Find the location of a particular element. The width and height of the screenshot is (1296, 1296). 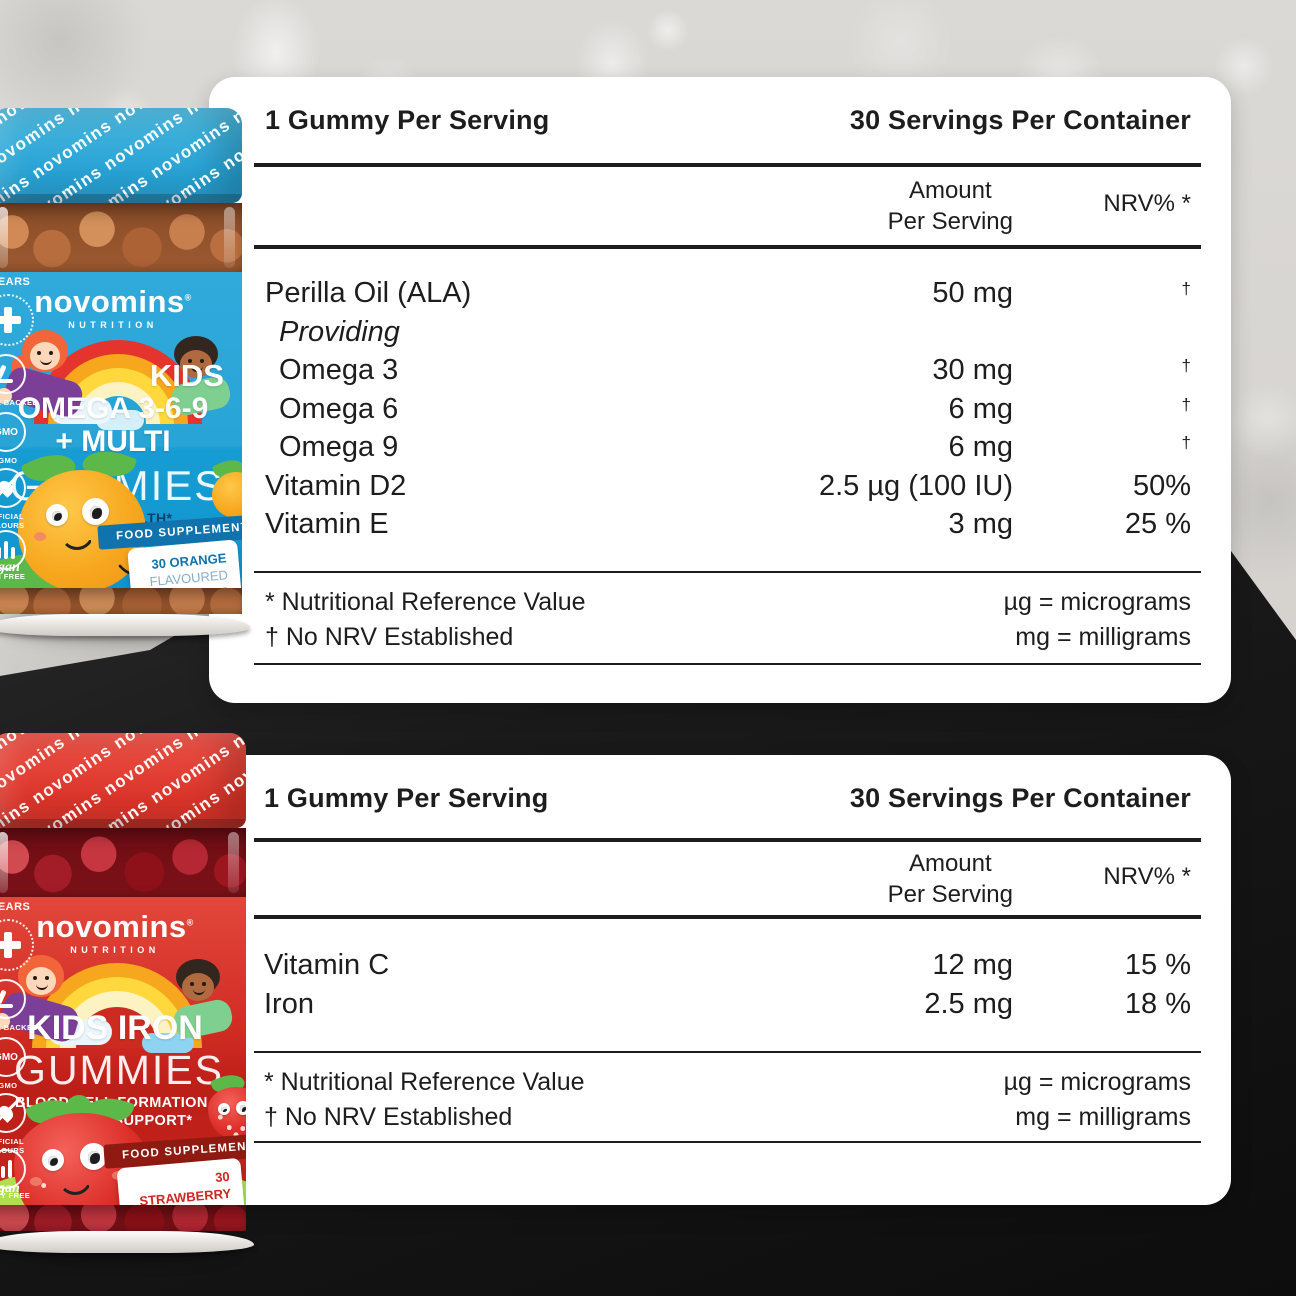

nutrient-amount: 12 mg is located at coordinates (972, 965).